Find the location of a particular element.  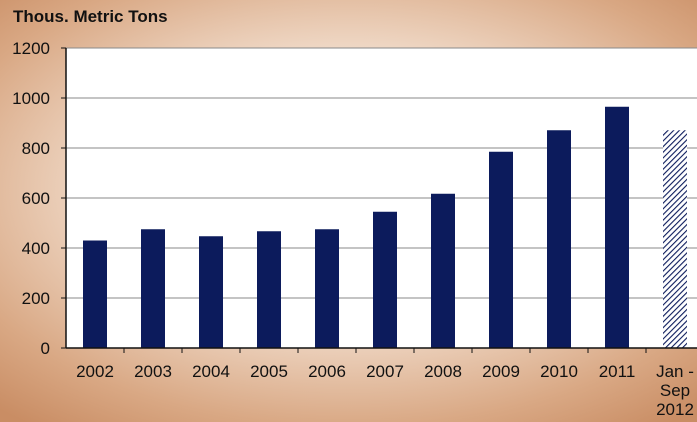

x-tick-label: 2004 is located at coordinates (211, 371).